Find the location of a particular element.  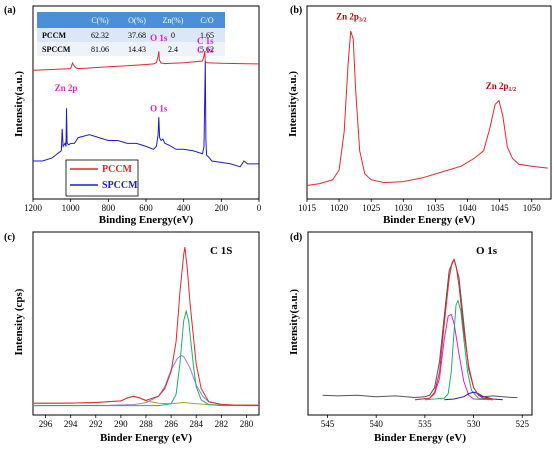

panel-c-x-ticks: 296 294 292 290 288 286 284 282 280 is located at coordinates (146, 422).